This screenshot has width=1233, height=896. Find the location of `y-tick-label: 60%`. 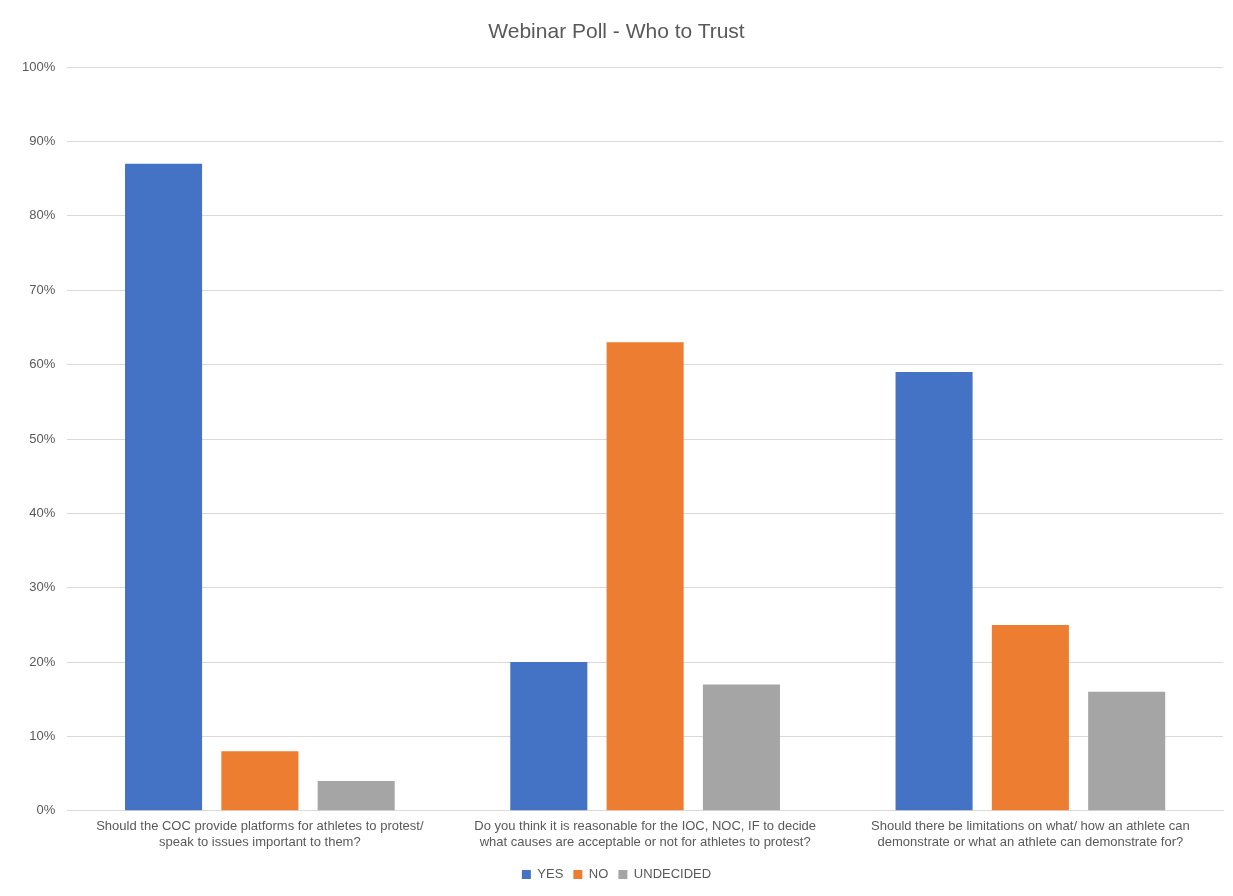

y-tick-label: 60% is located at coordinates (42, 364).